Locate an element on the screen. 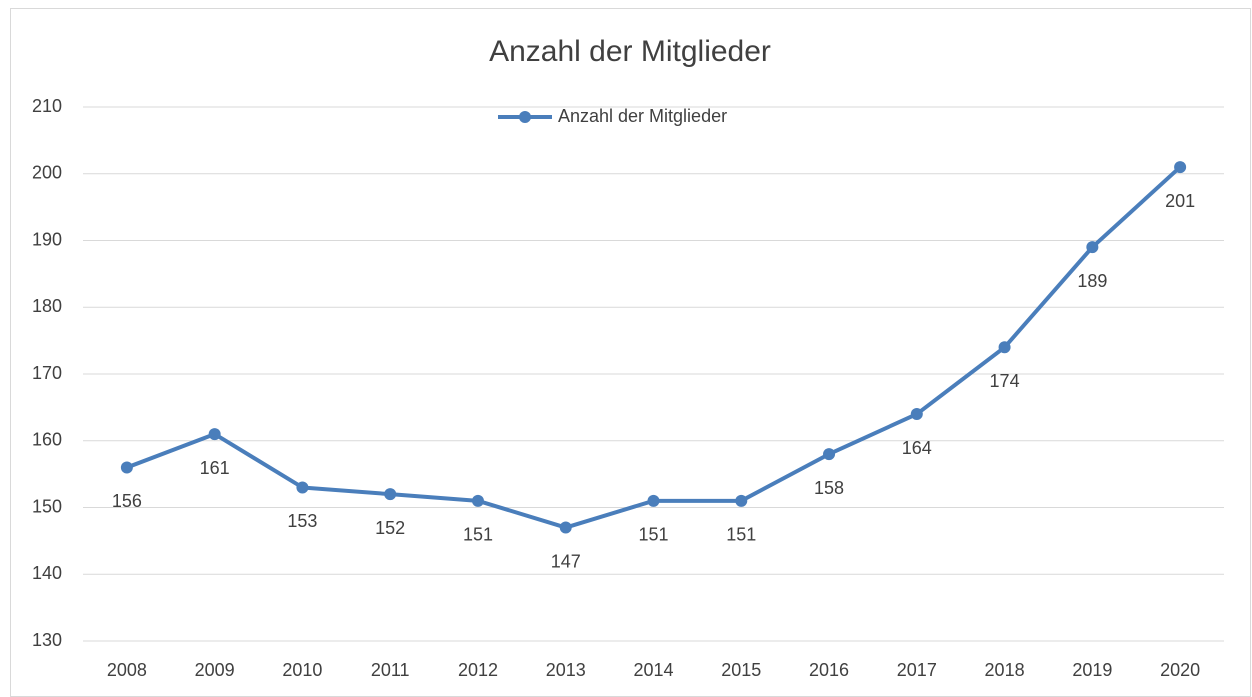 Image resolution: width=1252 pixels, height=697 pixels. data-label: 147 is located at coordinates (566, 561).